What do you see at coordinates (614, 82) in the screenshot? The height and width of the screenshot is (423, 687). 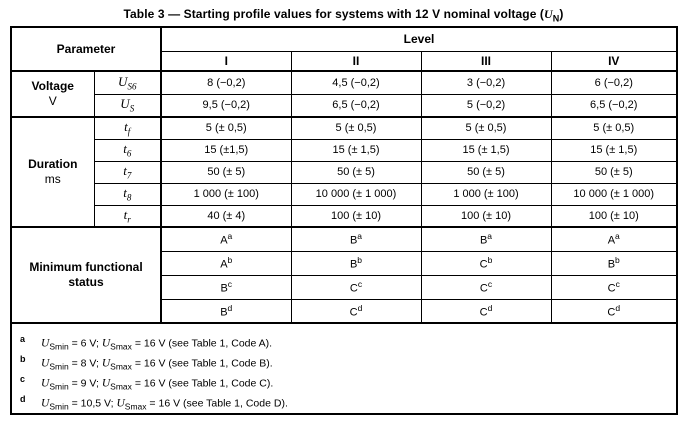 I see `value-cell: 6 (−0,2)` at bounding box center [614, 82].